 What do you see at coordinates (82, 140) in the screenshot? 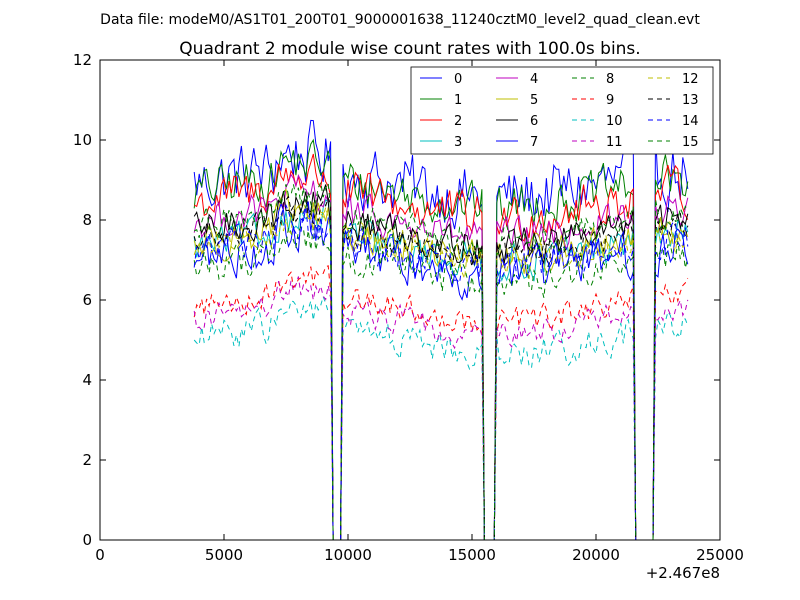
I see `y-tick-label: 10` at bounding box center [82, 140].